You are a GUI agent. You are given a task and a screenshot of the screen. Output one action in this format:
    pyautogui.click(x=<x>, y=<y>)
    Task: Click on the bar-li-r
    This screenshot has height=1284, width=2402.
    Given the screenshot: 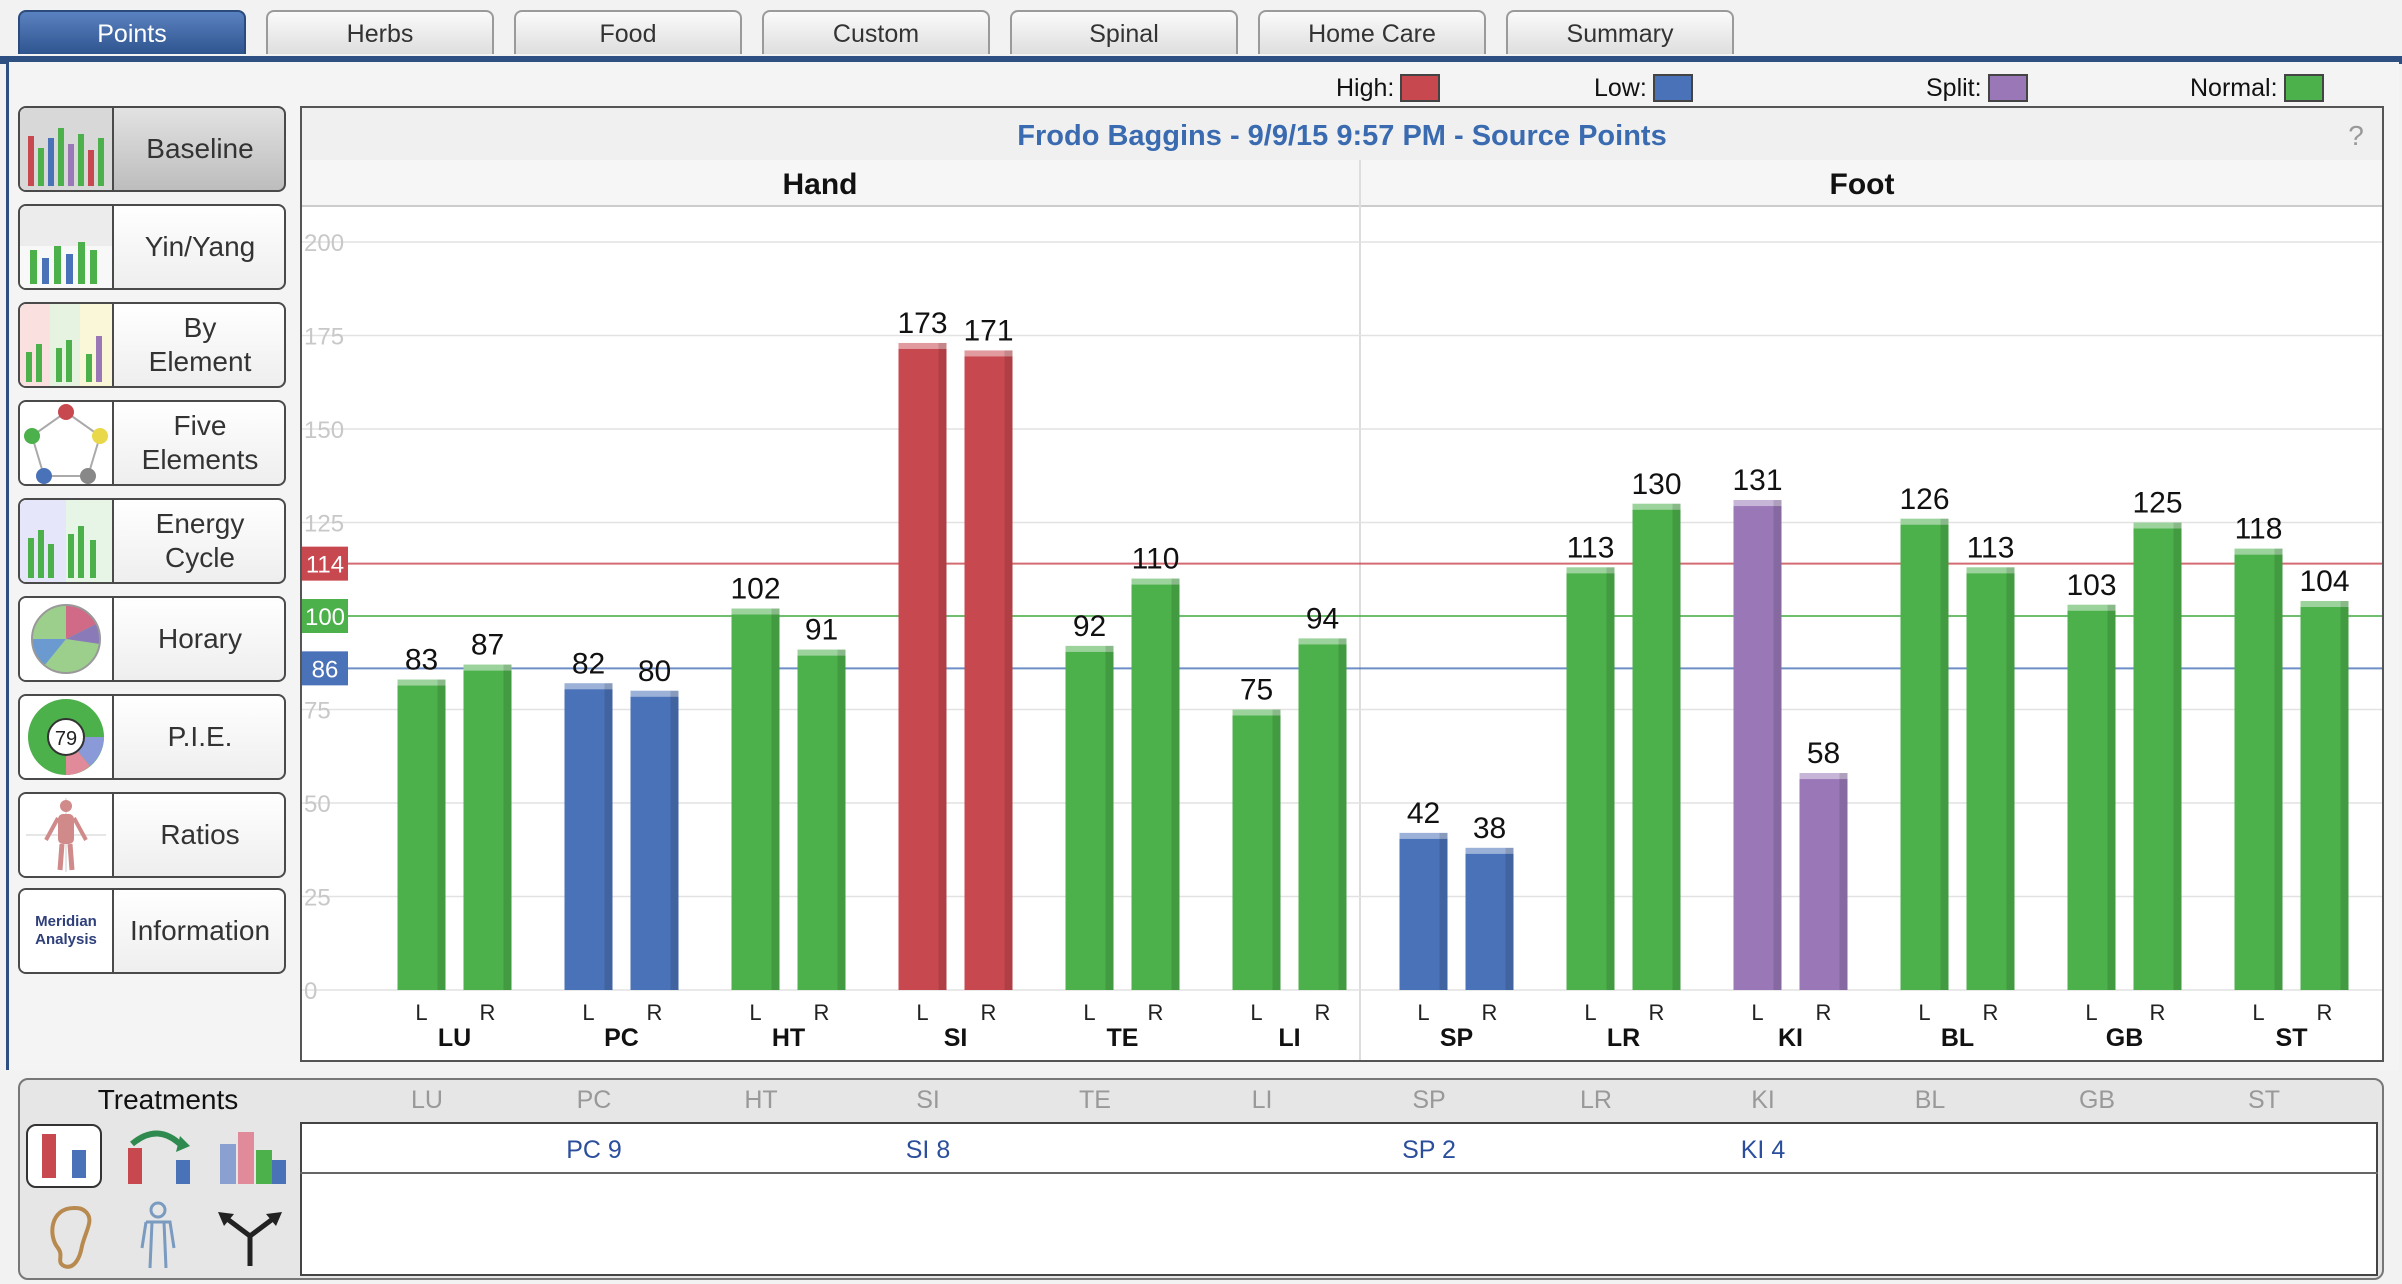 What is the action you would take?
    pyautogui.click(x=1322, y=814)
    